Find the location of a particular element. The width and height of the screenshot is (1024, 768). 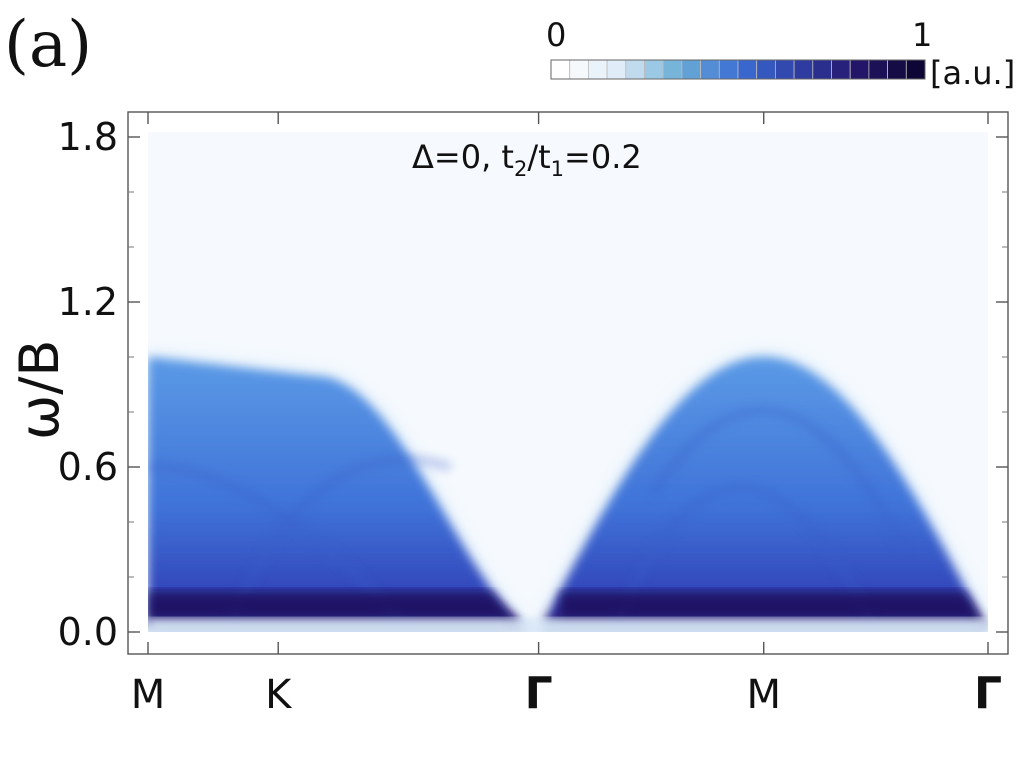

parameter-annotation: Δ=0, t2/t1=0.2 is located at coordinates (527, 159).